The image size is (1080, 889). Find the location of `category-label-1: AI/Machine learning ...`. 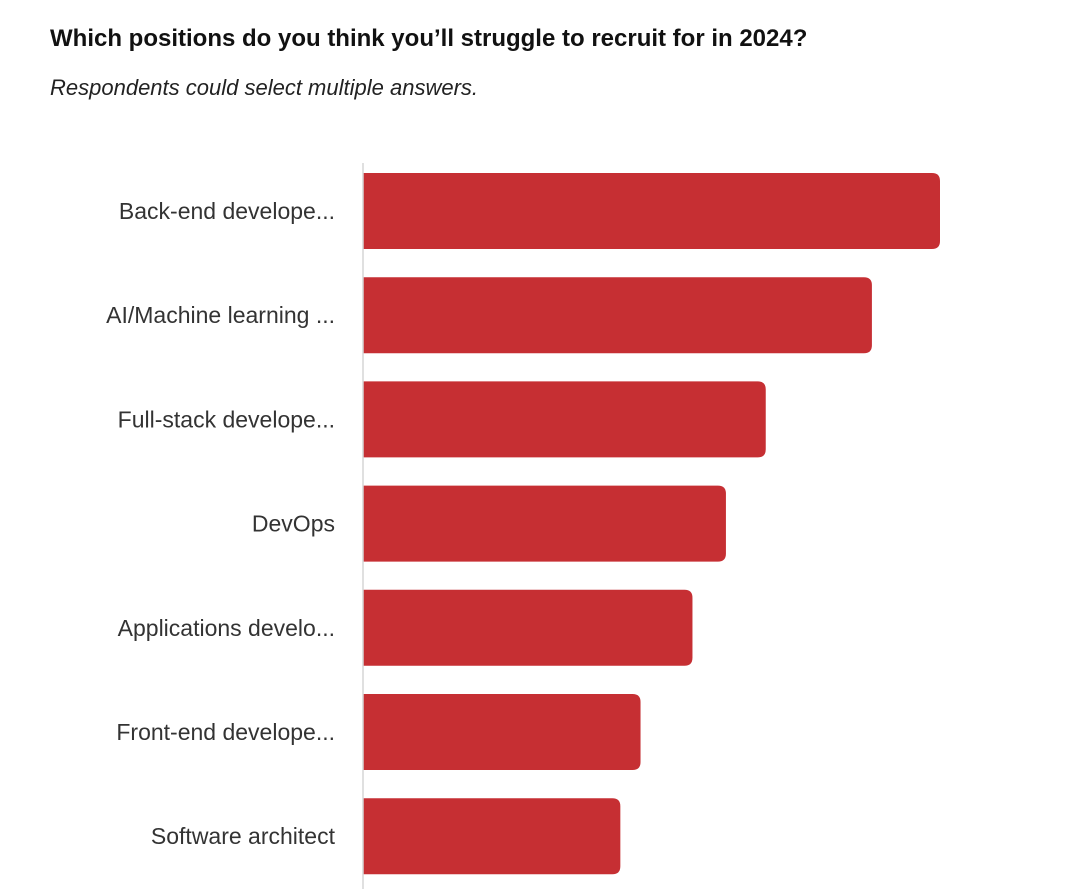

category-label-1: AI/Machine learning ... is located at coordinates (220, 315).